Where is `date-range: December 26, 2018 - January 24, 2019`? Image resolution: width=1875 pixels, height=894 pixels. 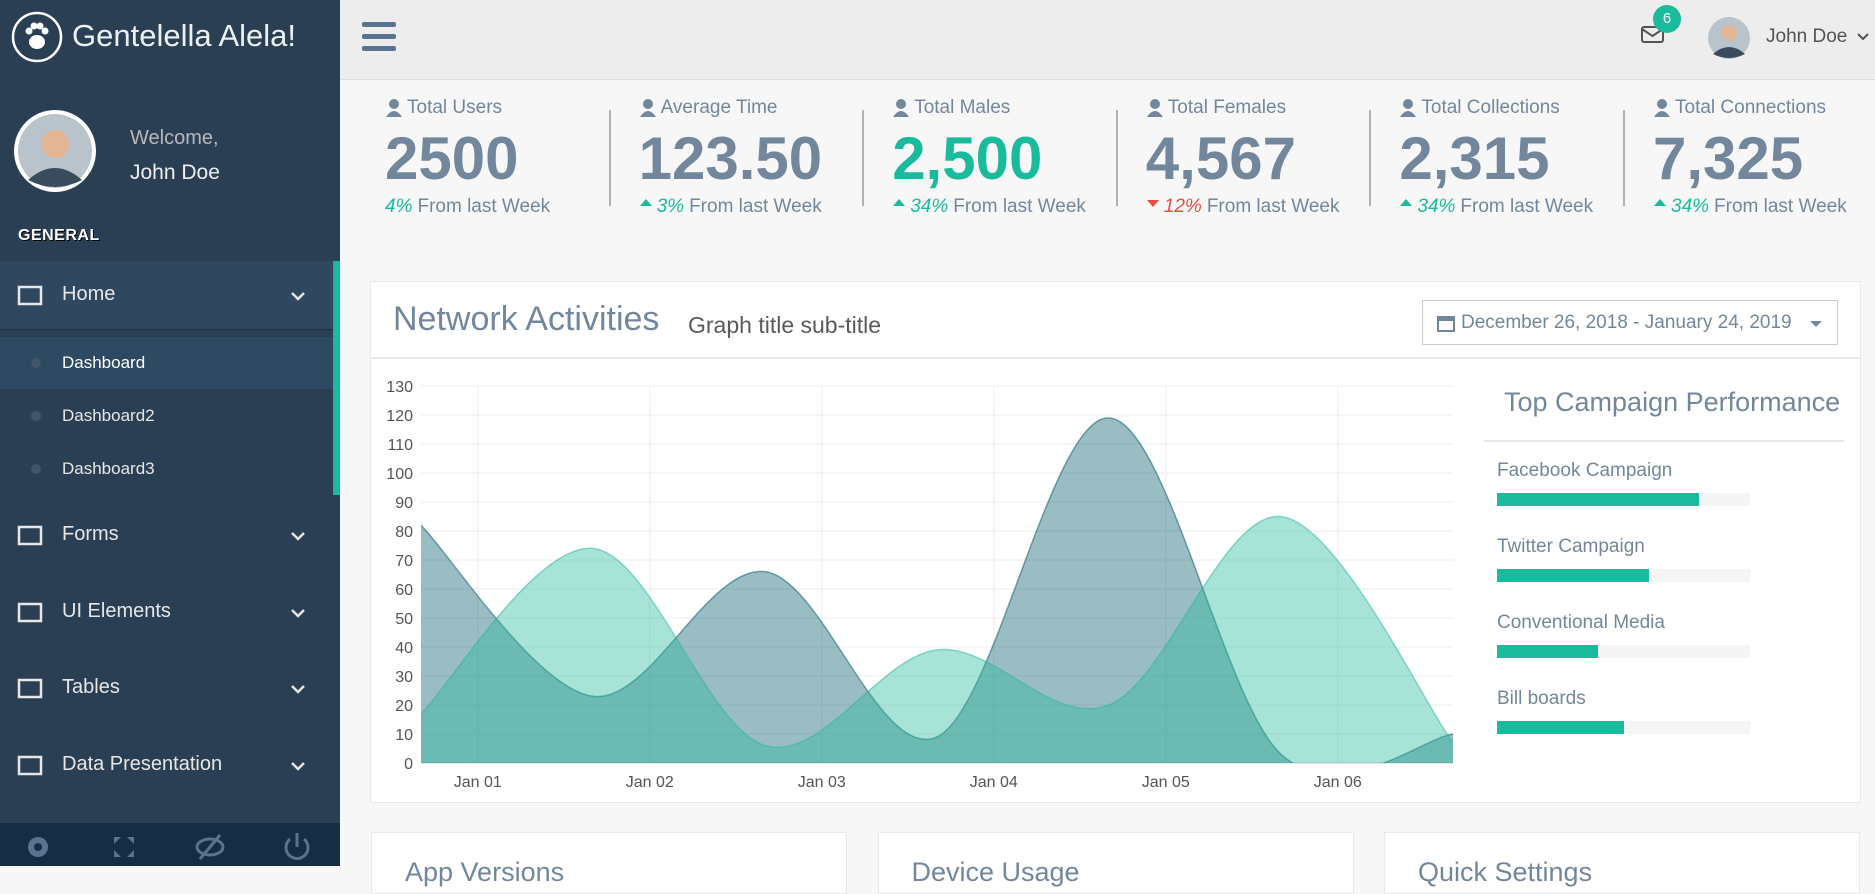 date-range: December 26, 2018 - January 24, 2019 is located at coordinates (1626, 322).